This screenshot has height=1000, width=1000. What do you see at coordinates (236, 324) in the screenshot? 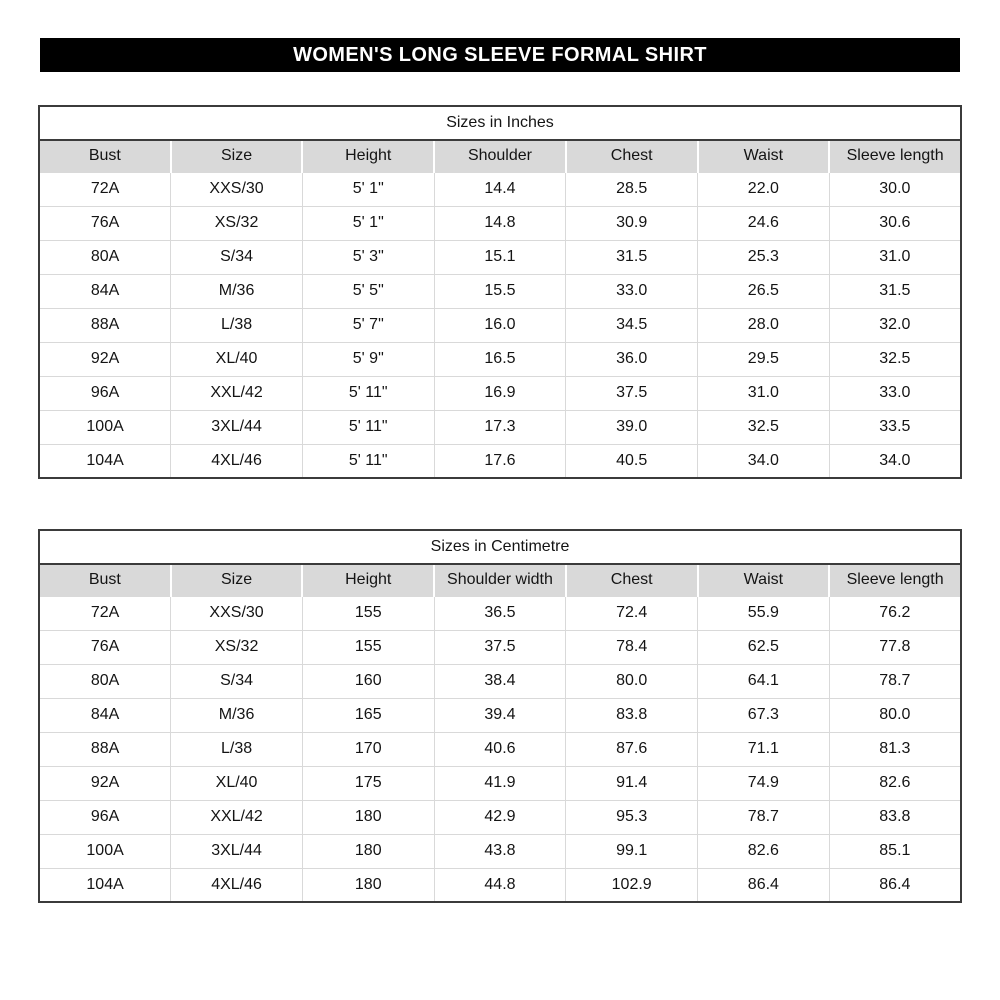
I see `table-cell: L/38` at bounding box center [236, 324].